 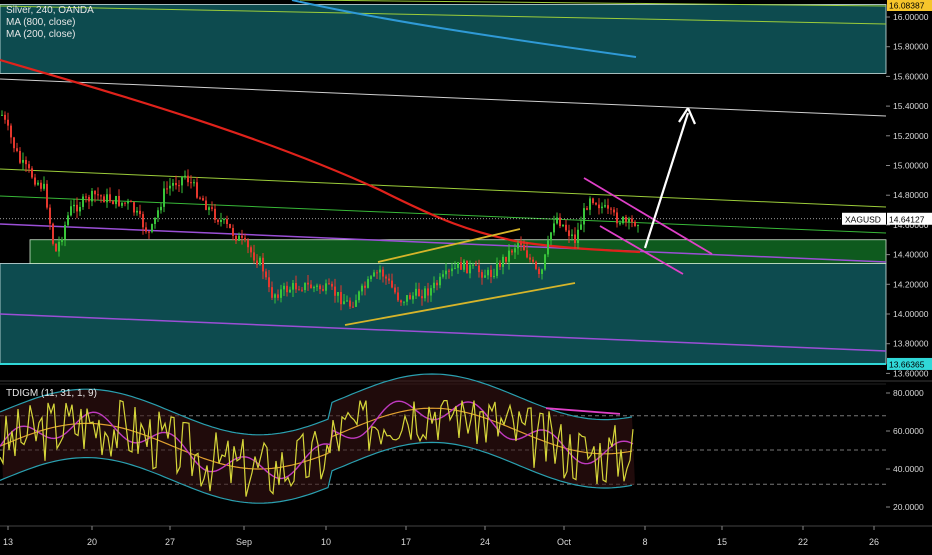 What do you see at coordinates (909, 5) in the screenshot?
I see `top-line-price-badge-bg` at bounding box center [909, 5].